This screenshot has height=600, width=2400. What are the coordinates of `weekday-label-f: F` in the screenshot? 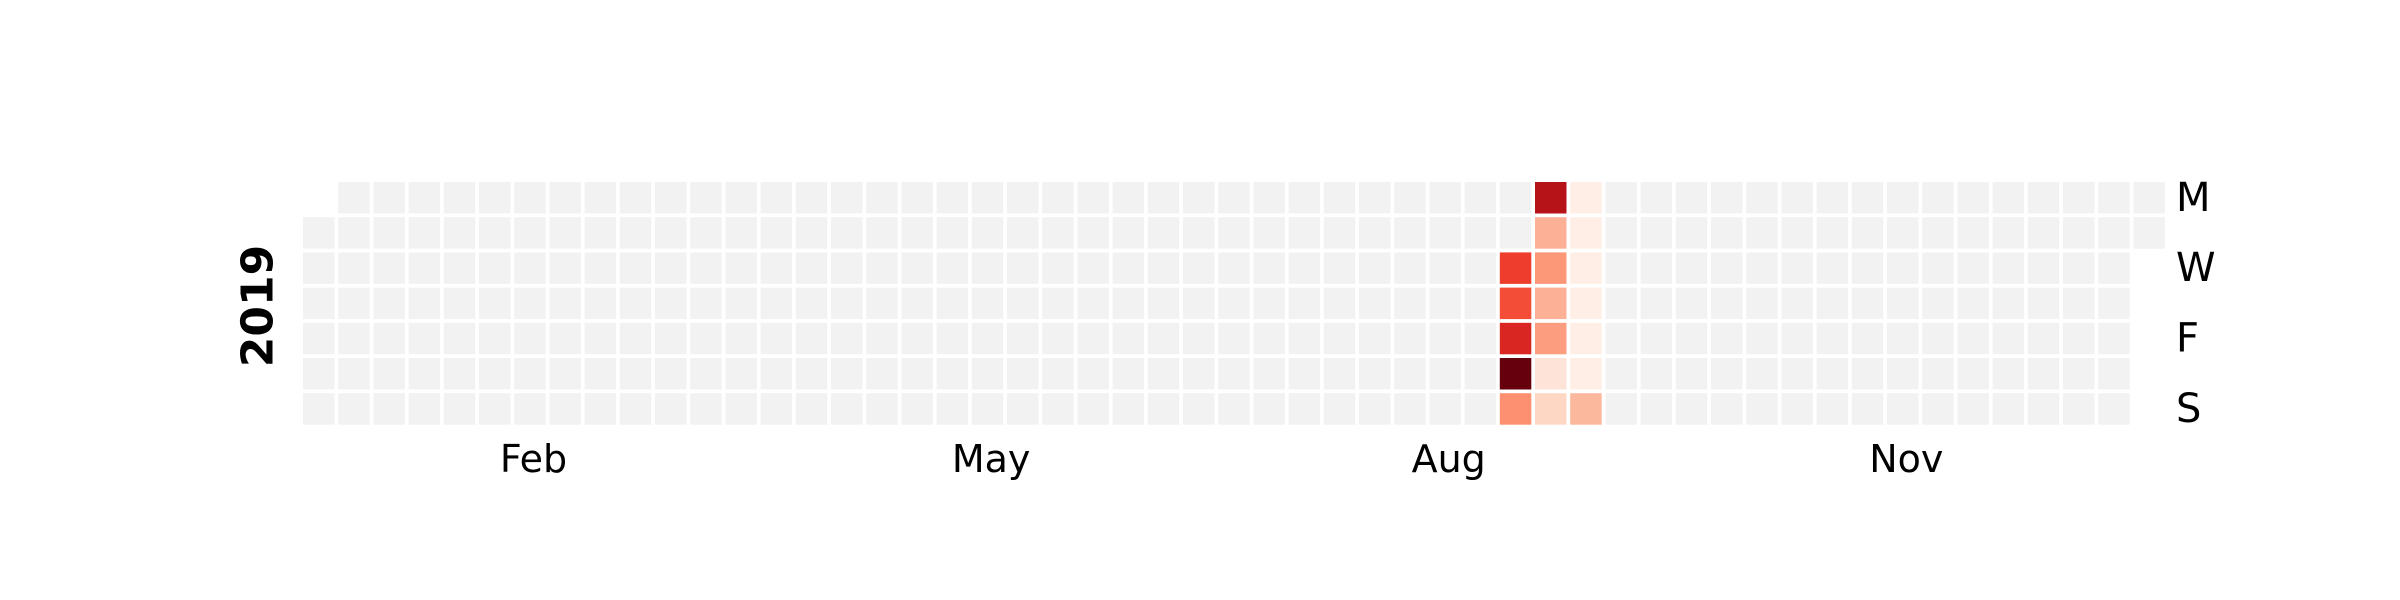 It's located at (2187, 339).